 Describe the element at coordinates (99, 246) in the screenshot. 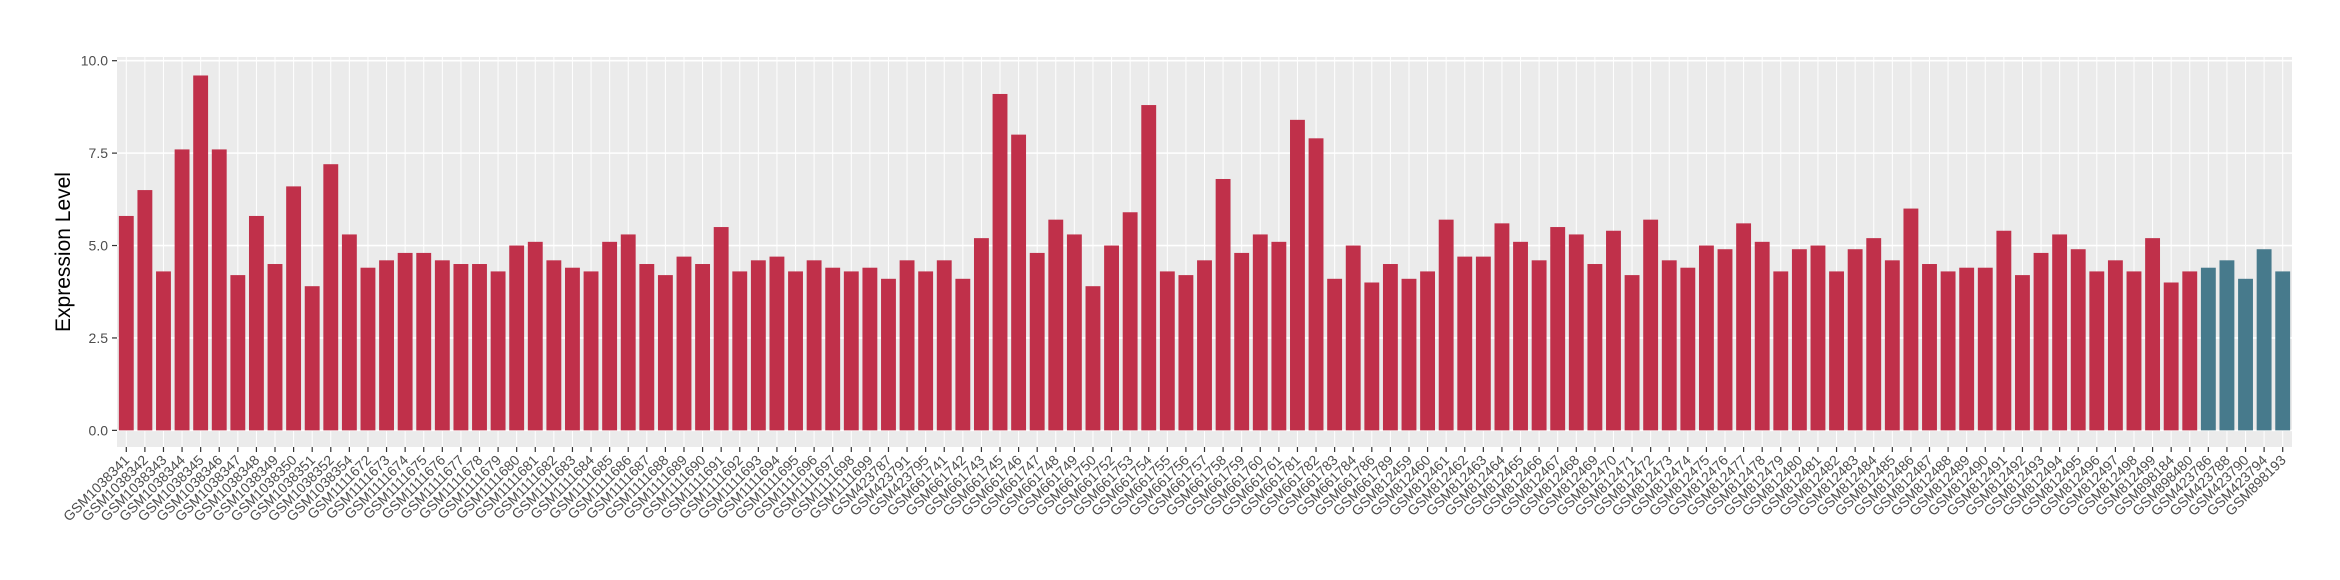

I see `y-tick-label: 5.0` at that location.